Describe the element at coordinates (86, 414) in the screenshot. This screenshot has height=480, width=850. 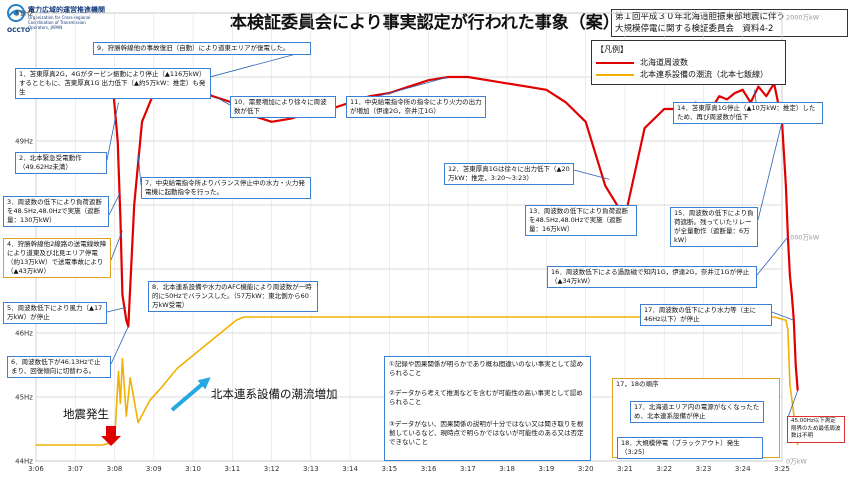
I see `earthquake-label: 地震発生` at that location.